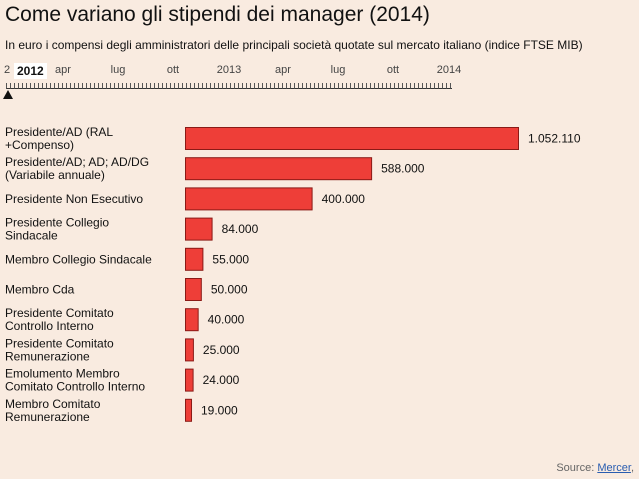 This screenshot has width=639, height=479. I want to click on bar-value-label: 1.052.110, so click(554, 139).